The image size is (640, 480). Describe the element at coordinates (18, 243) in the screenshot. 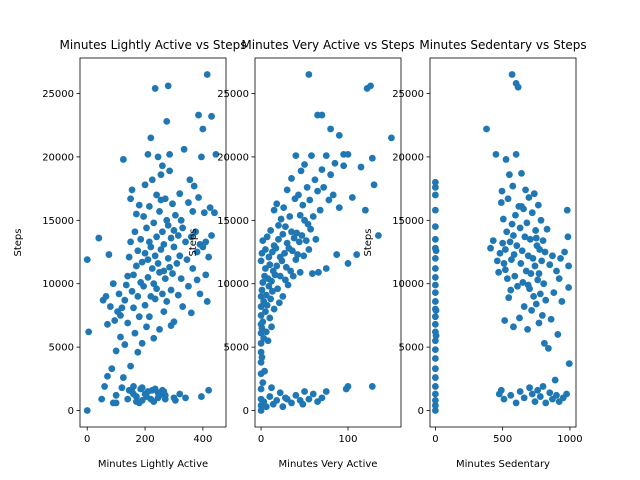

I see `y-axis-label: Steps` at that location.